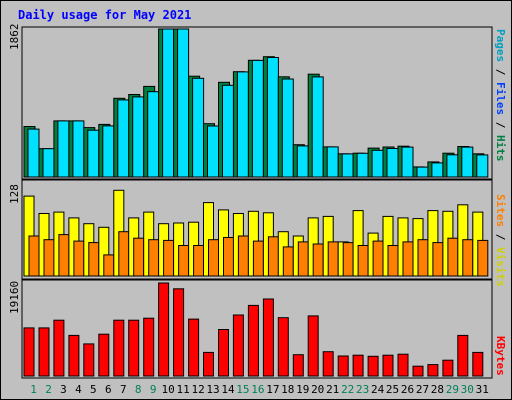  What do you see at coordinates (437, 389) in the screenshot?
I see `x-tick-label: 28` at bounding box center [437, 389].